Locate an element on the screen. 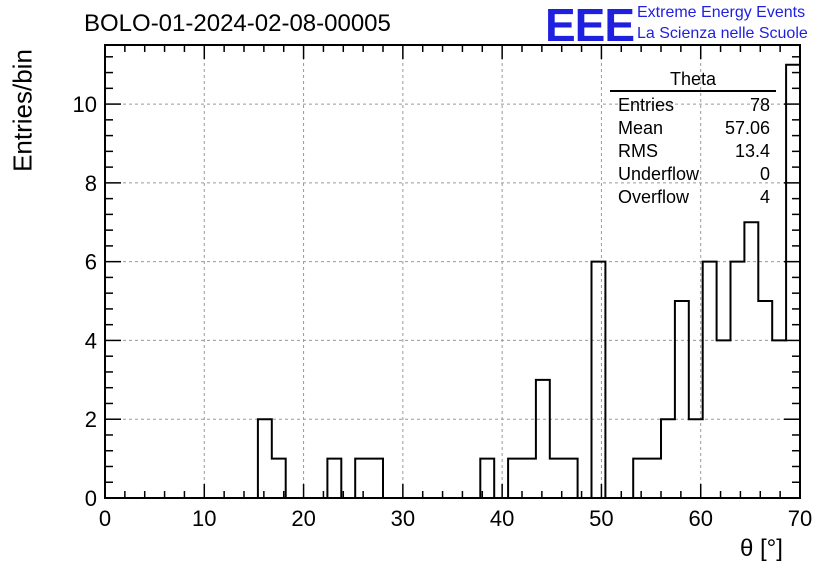  stats-row-underflow: Underflow 0 is located at coordinates (693, 174).